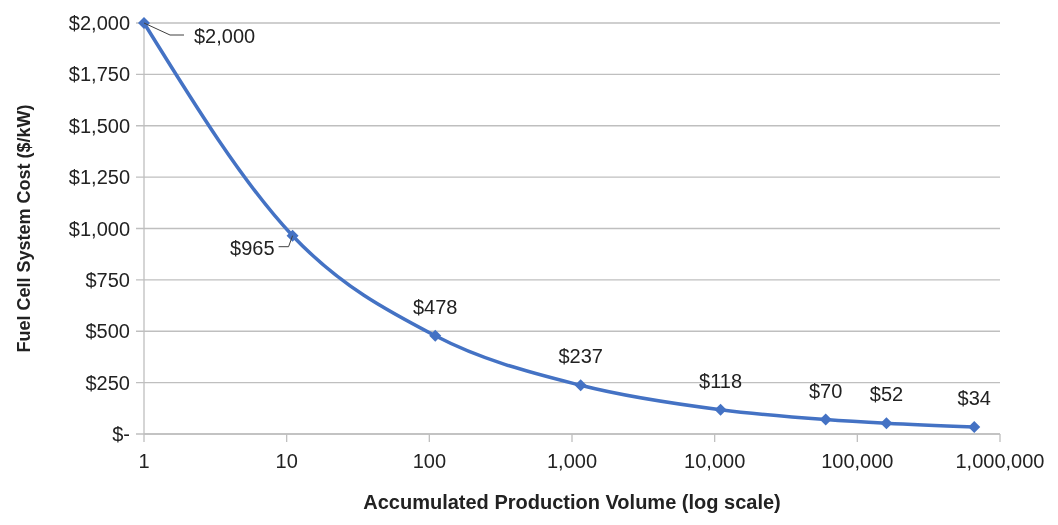 The width and height of the screenshot is (1058, 525). Describe the element at coordinates (572, 502) in the screenshot. I see `x-axis-title: Accumulated Production Volume (log scale)` at that location.